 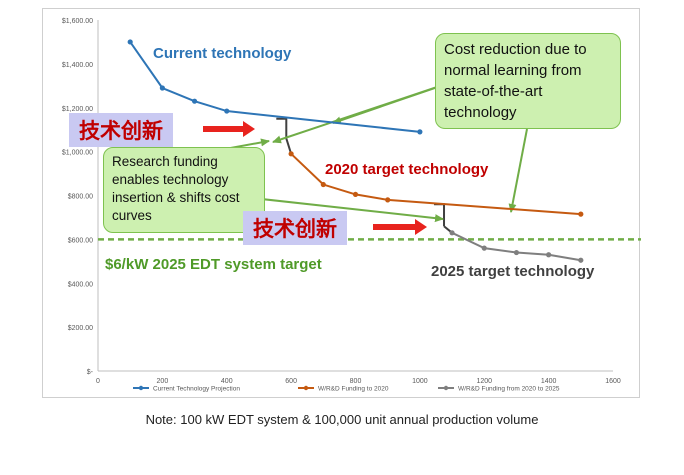 What do you see at coordinates (549, 381) in the screenshot?
I see `x-tick-label: 1400` at bounding box center [549, 381].